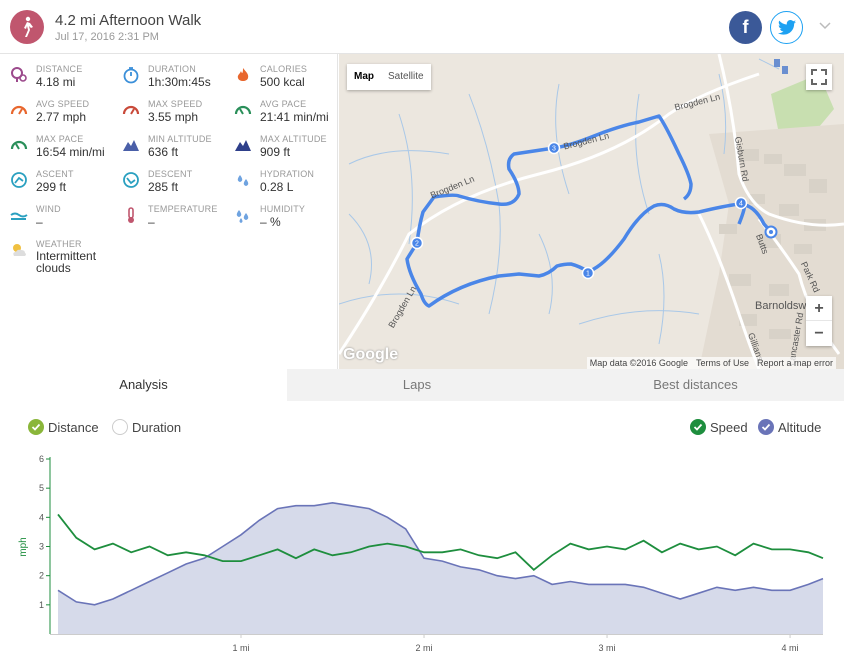 The height and width of the screenshot is (662, 844). Describe the element at coordinates (59, 244) in the screenshot. I see `stat-label: WEATHER` at that location.